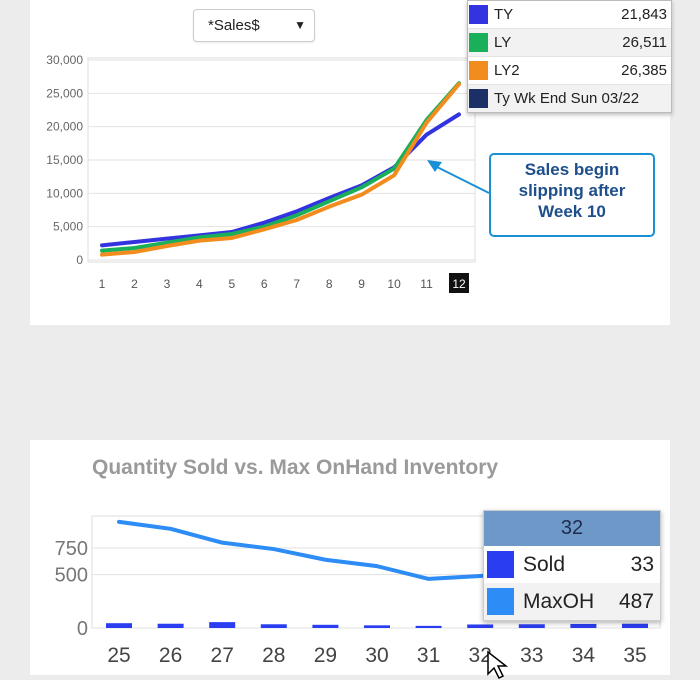  I want to click on x-tick-label: 3, so click(167, 284).